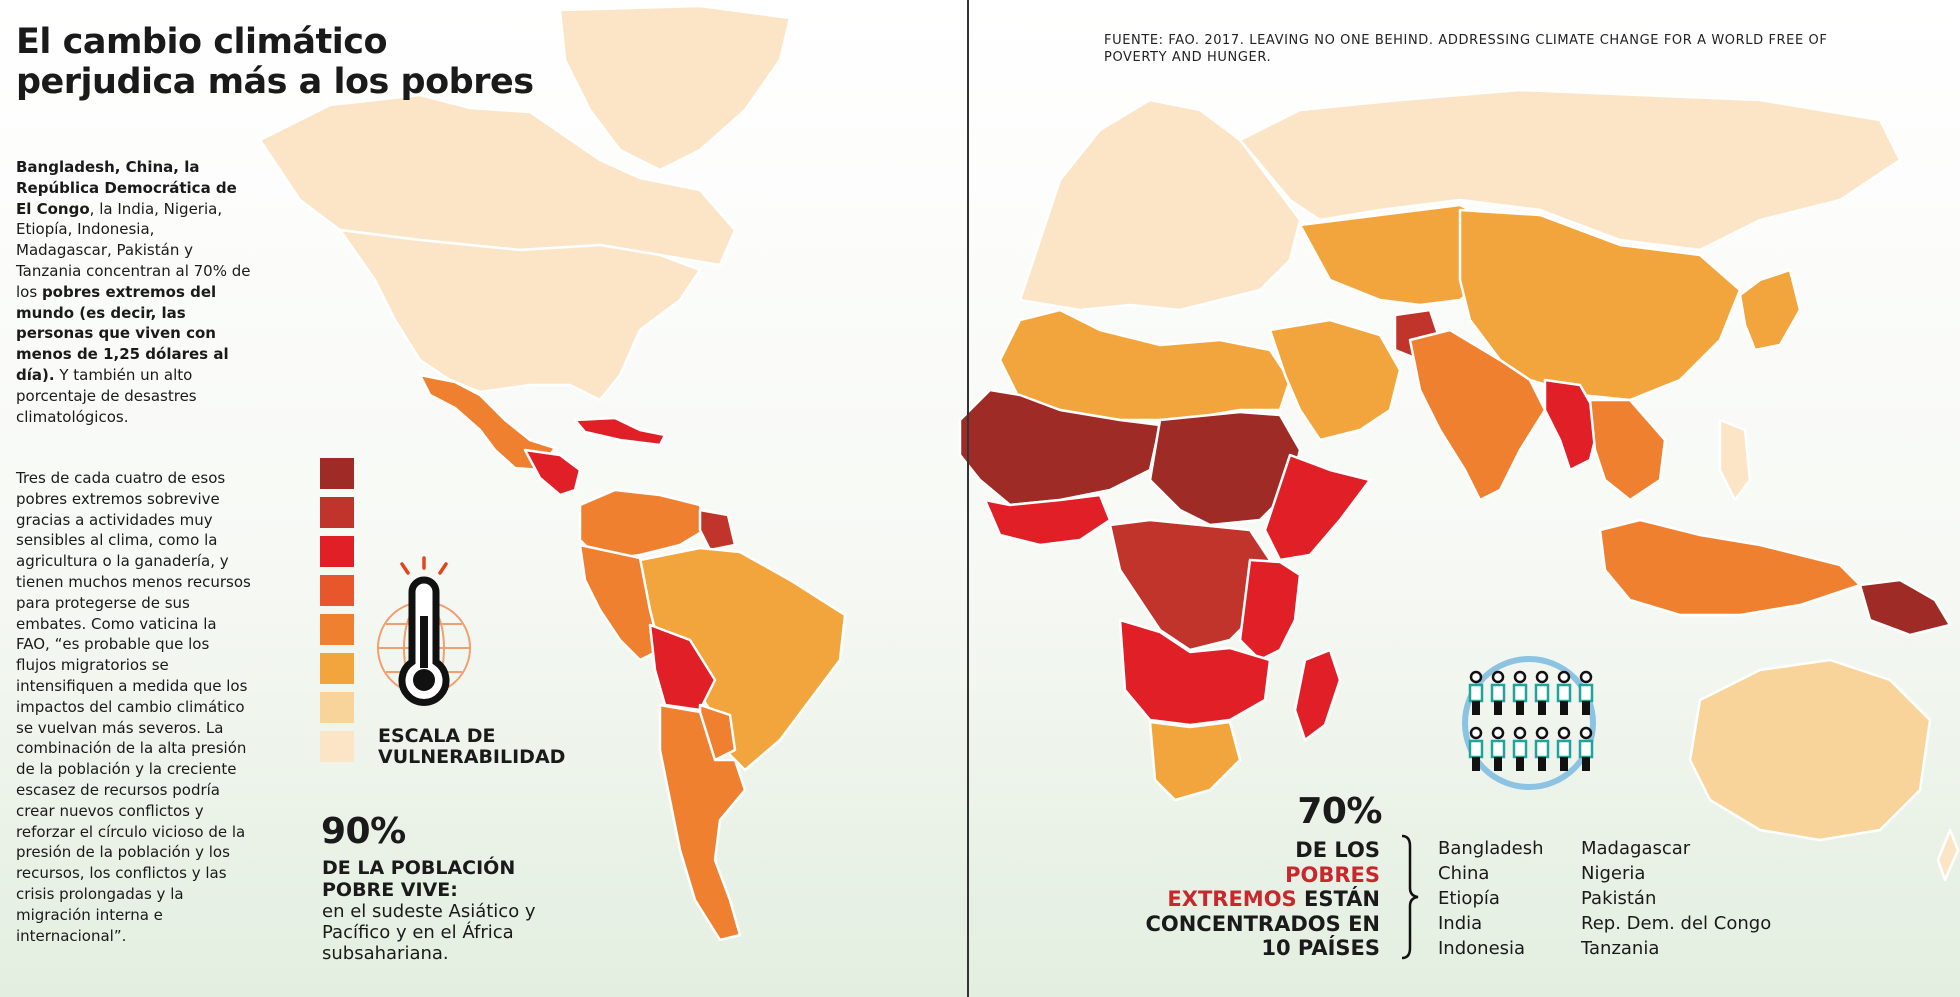 The height and width of the screenshot is (997, 1960). I want to click on stat-70-line-3: ESTÁN, so click(1338, 899).